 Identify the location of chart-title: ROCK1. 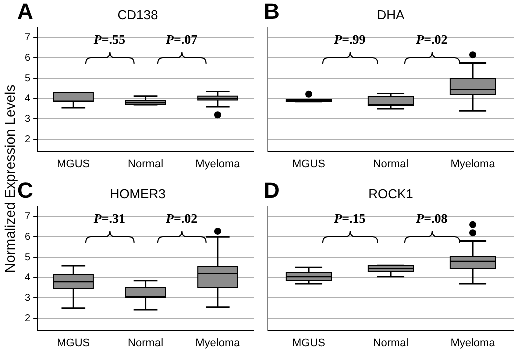
(391, 194).